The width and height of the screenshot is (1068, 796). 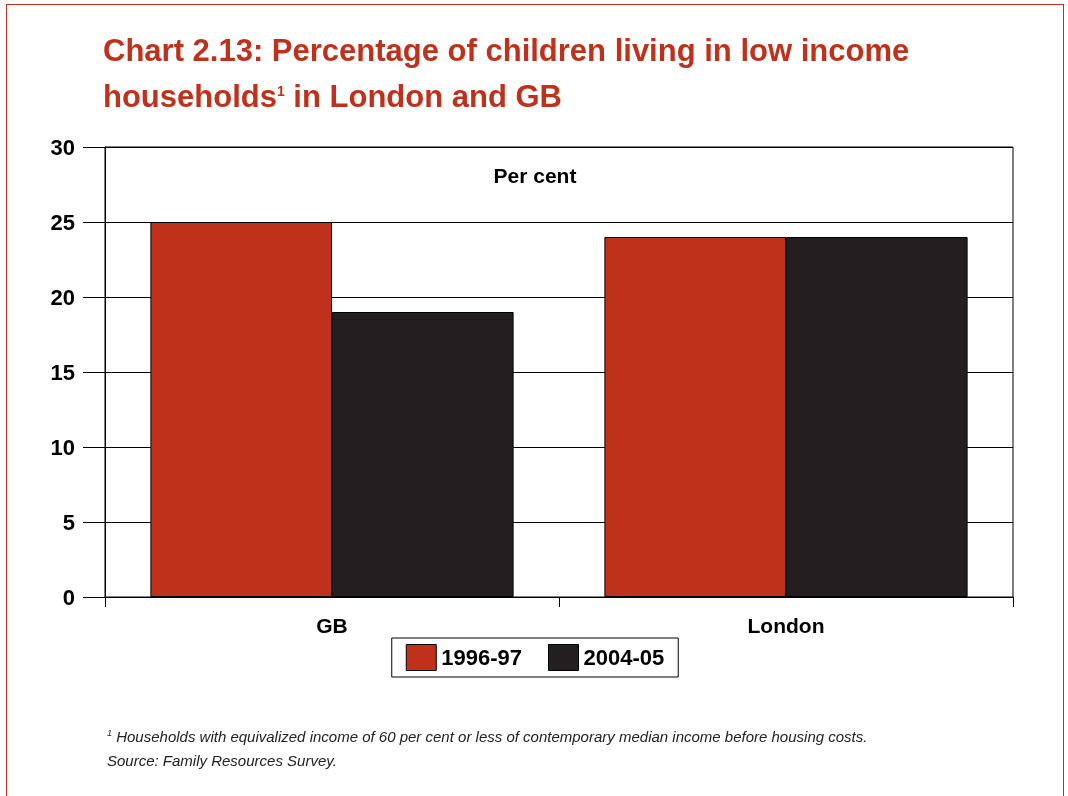 I want to click on legend-label: 1996-97, so click(x=482, y=657).